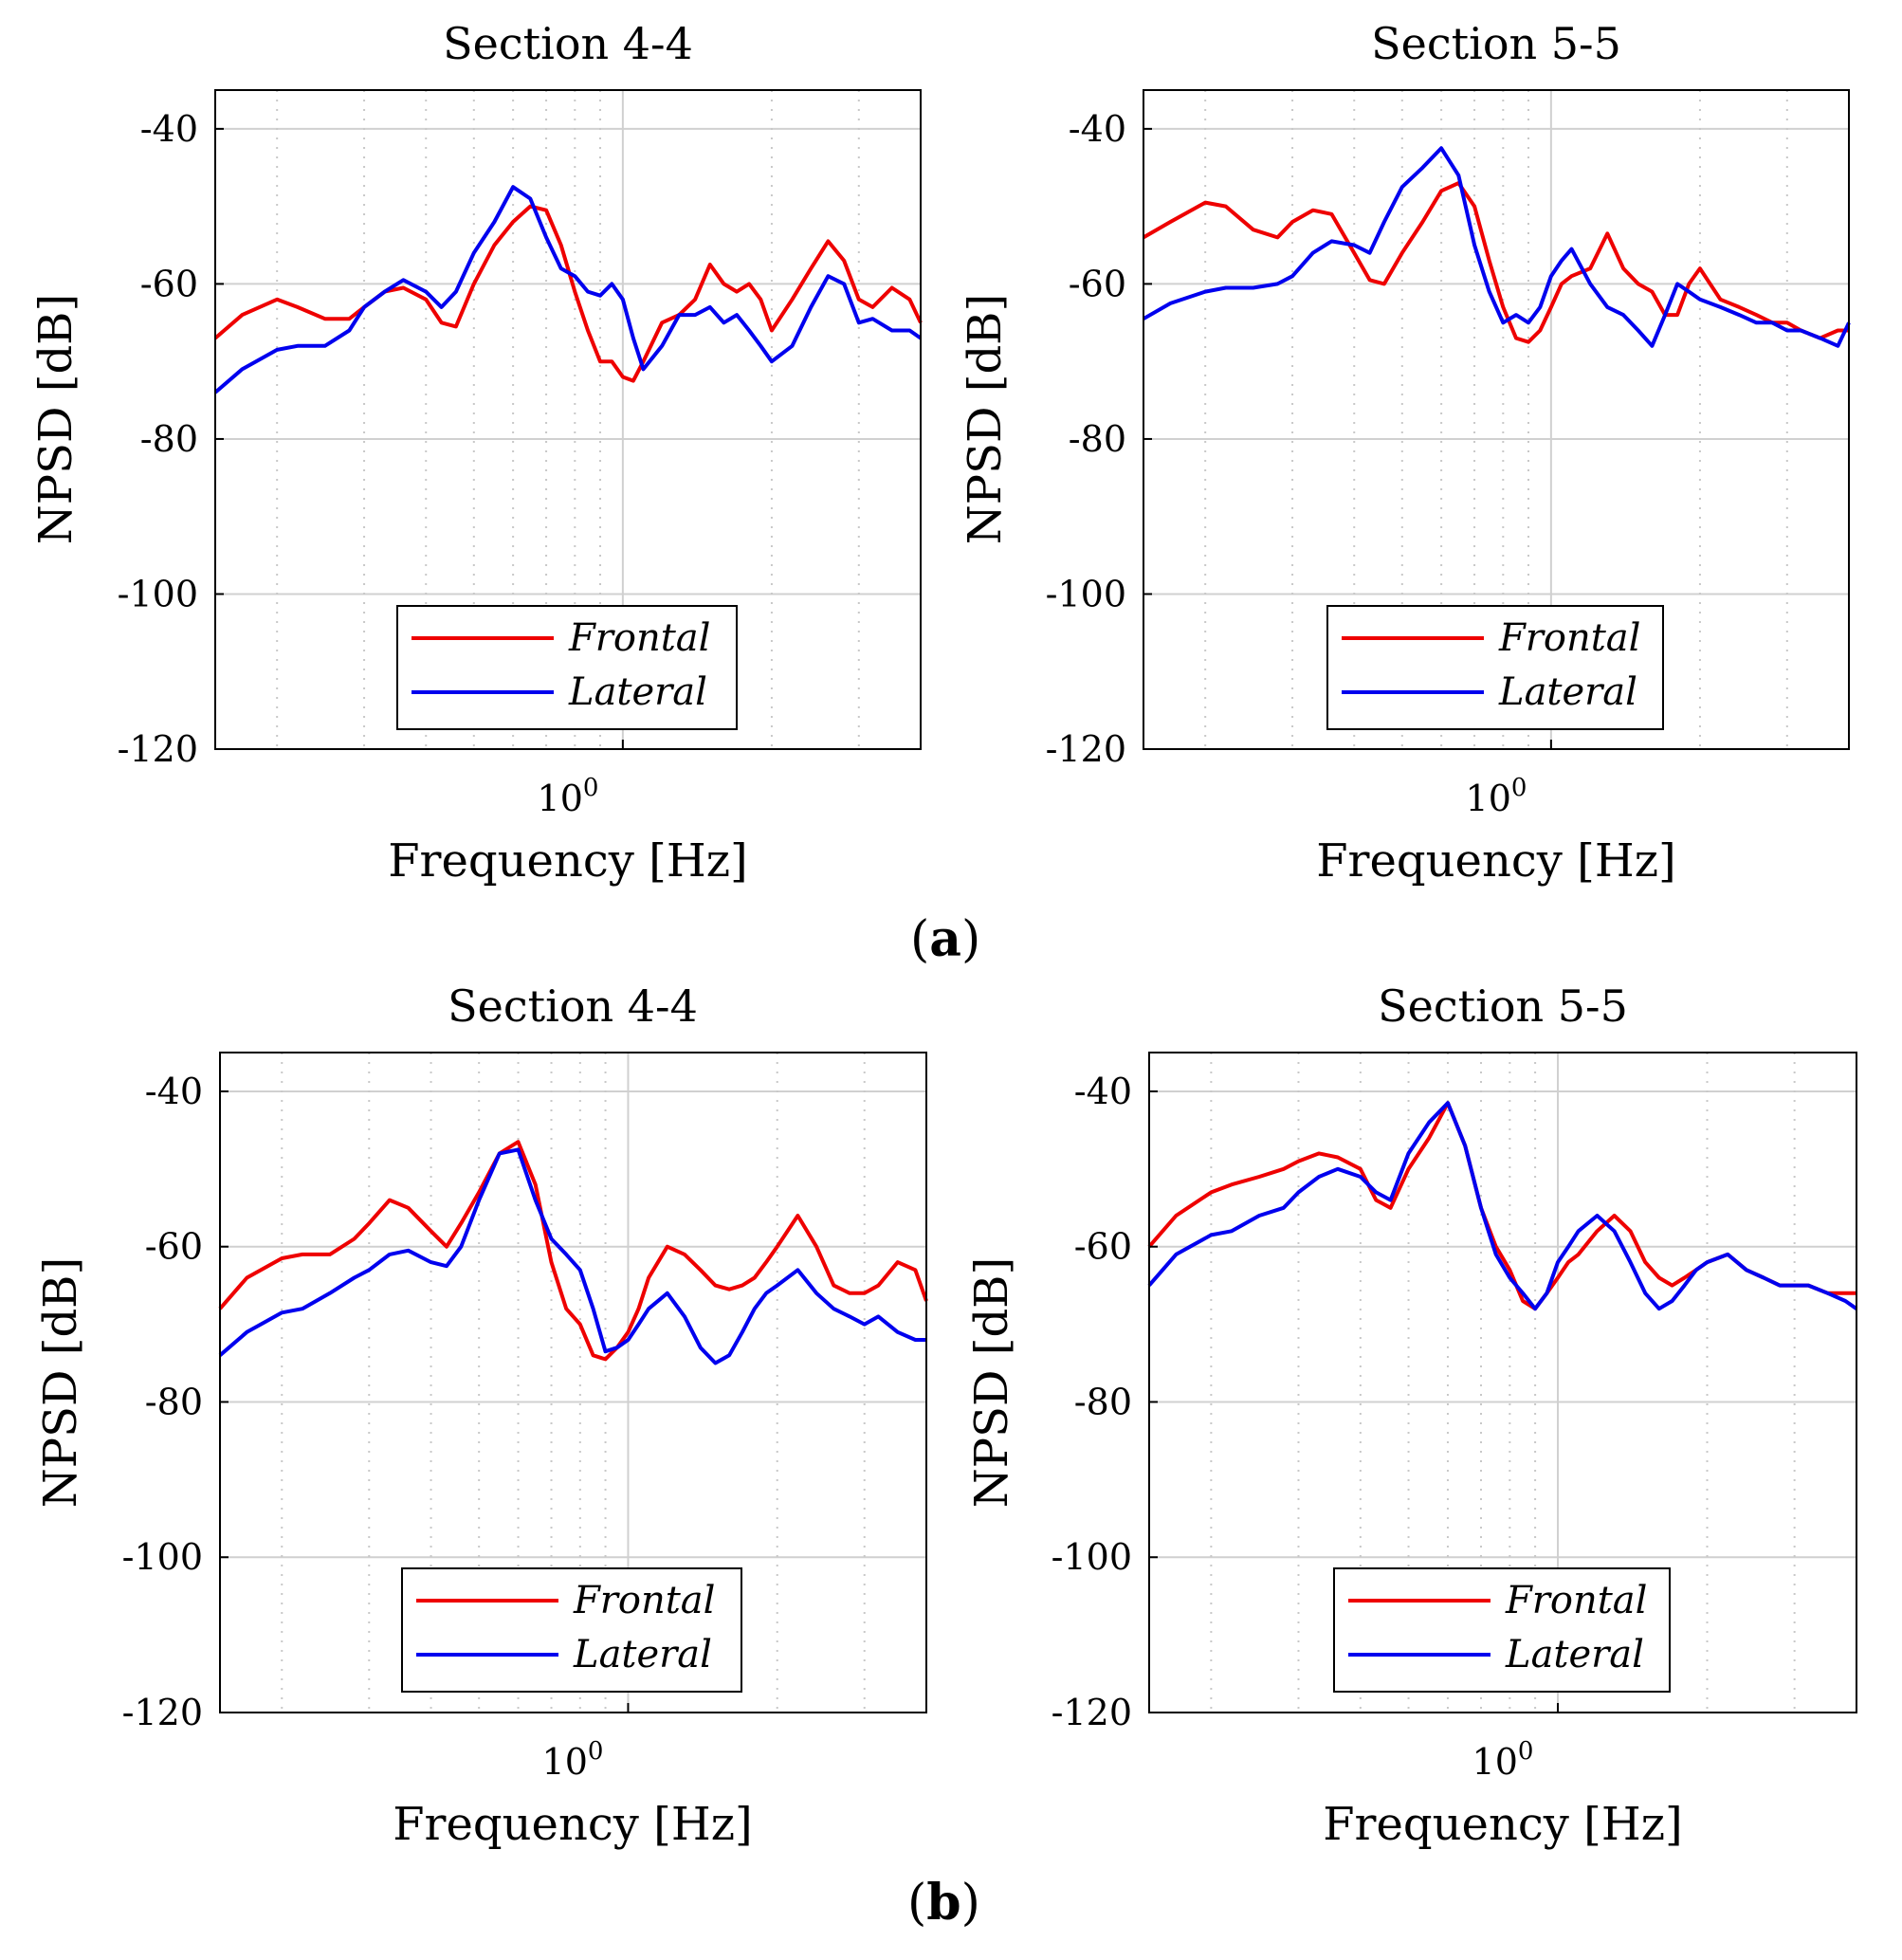 The width and height of the screenshot is (1902, 1960). Describe the element at coordinates (944, 1903) in the screenshot. I see `panel-label-b: (b)` at that location.